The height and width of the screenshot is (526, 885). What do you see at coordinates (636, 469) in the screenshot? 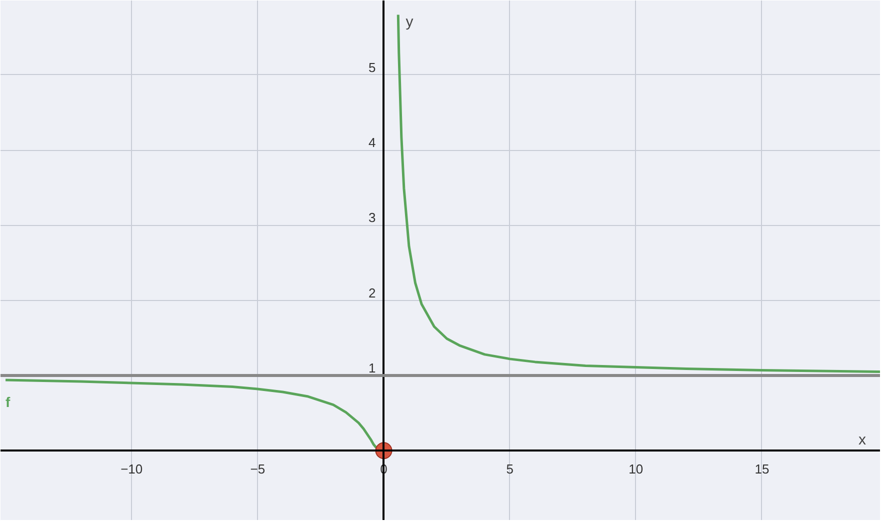
I see `x-tick-label: 10` at bounding box center [636, 469].